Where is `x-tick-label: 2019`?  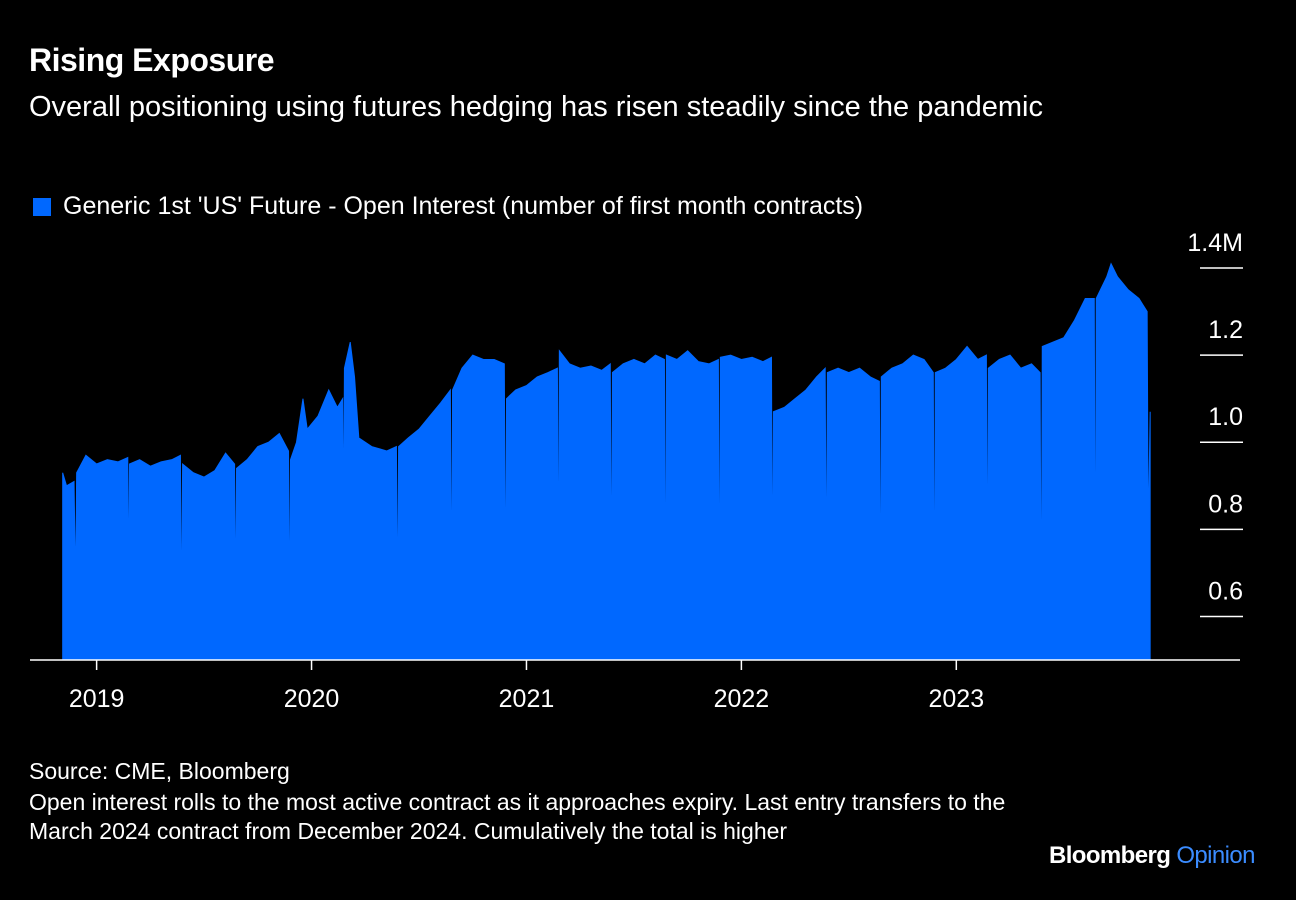
x-tick-label: 2019 is located at coordinates (97, 699).